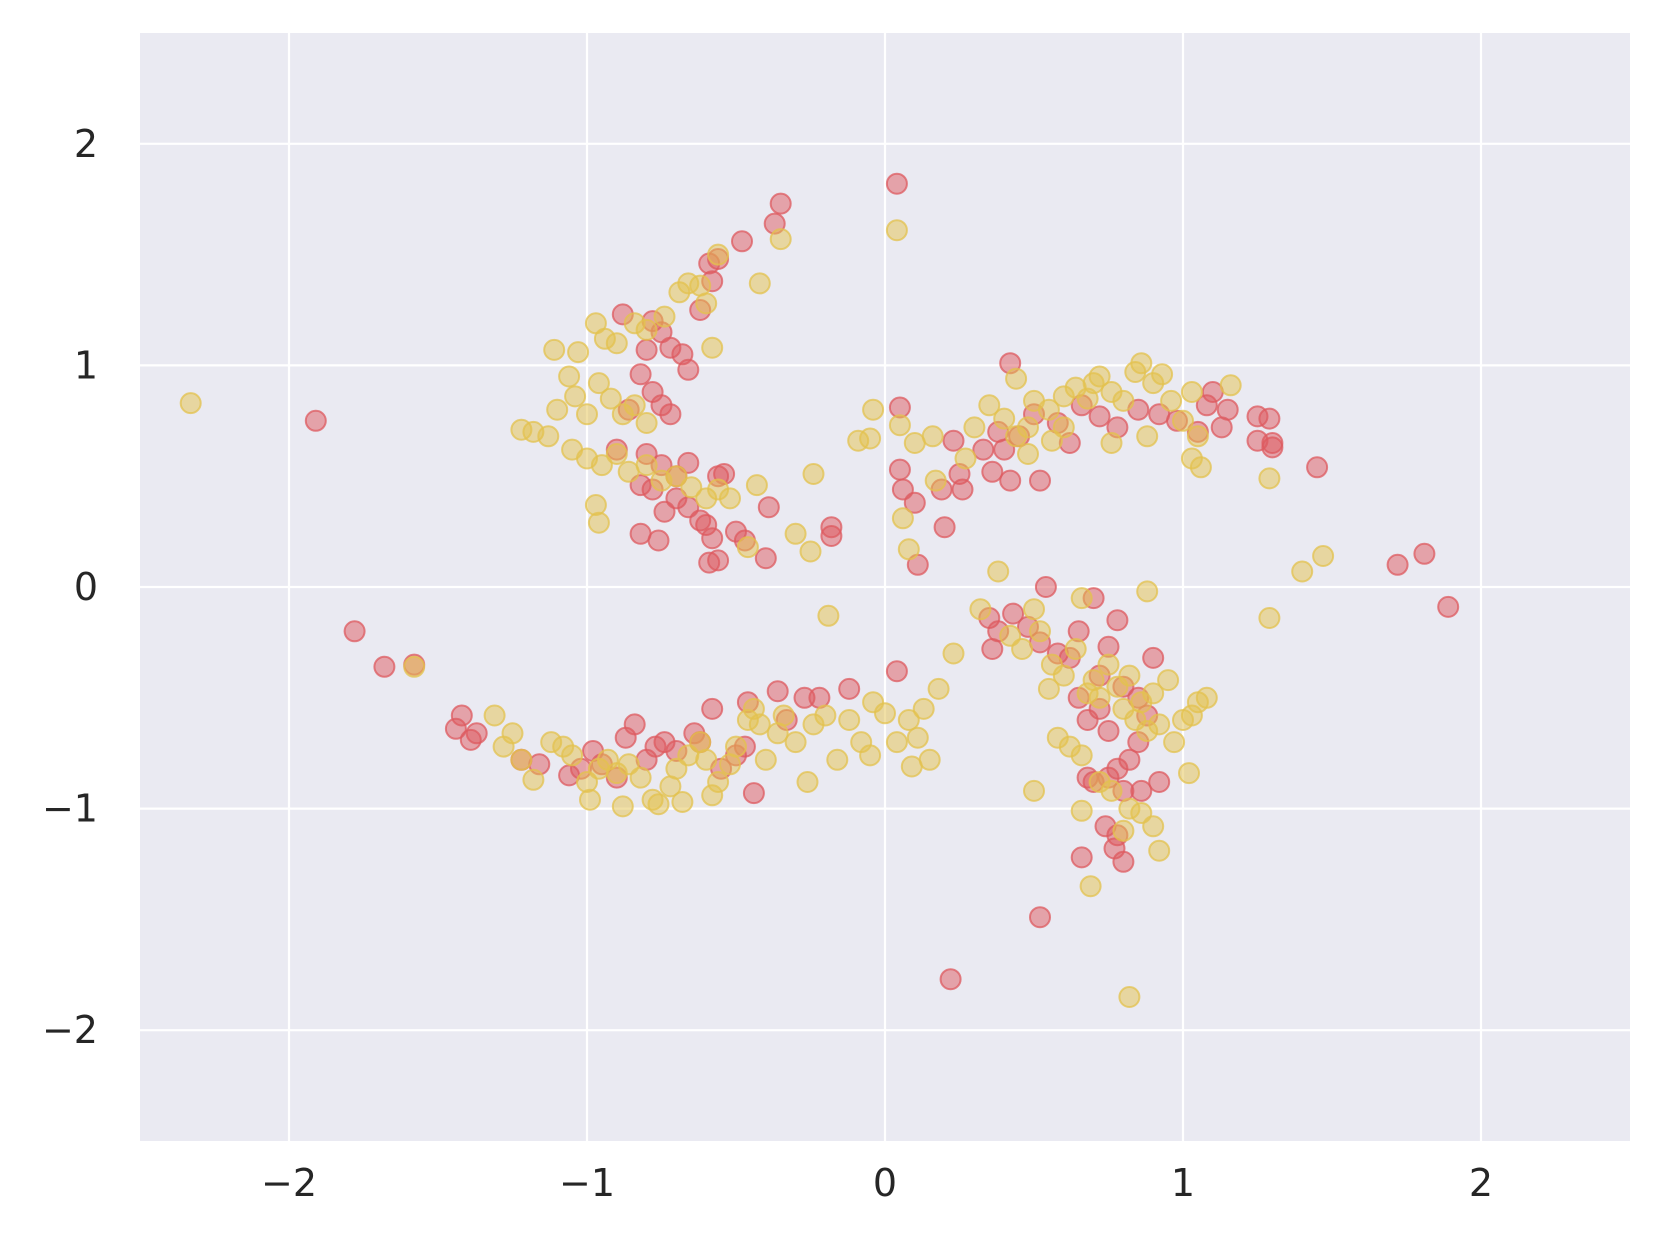 This screenshot has width=1655, height=1253. I want to click on x-tick-label: 1, so click(1183, 1183).